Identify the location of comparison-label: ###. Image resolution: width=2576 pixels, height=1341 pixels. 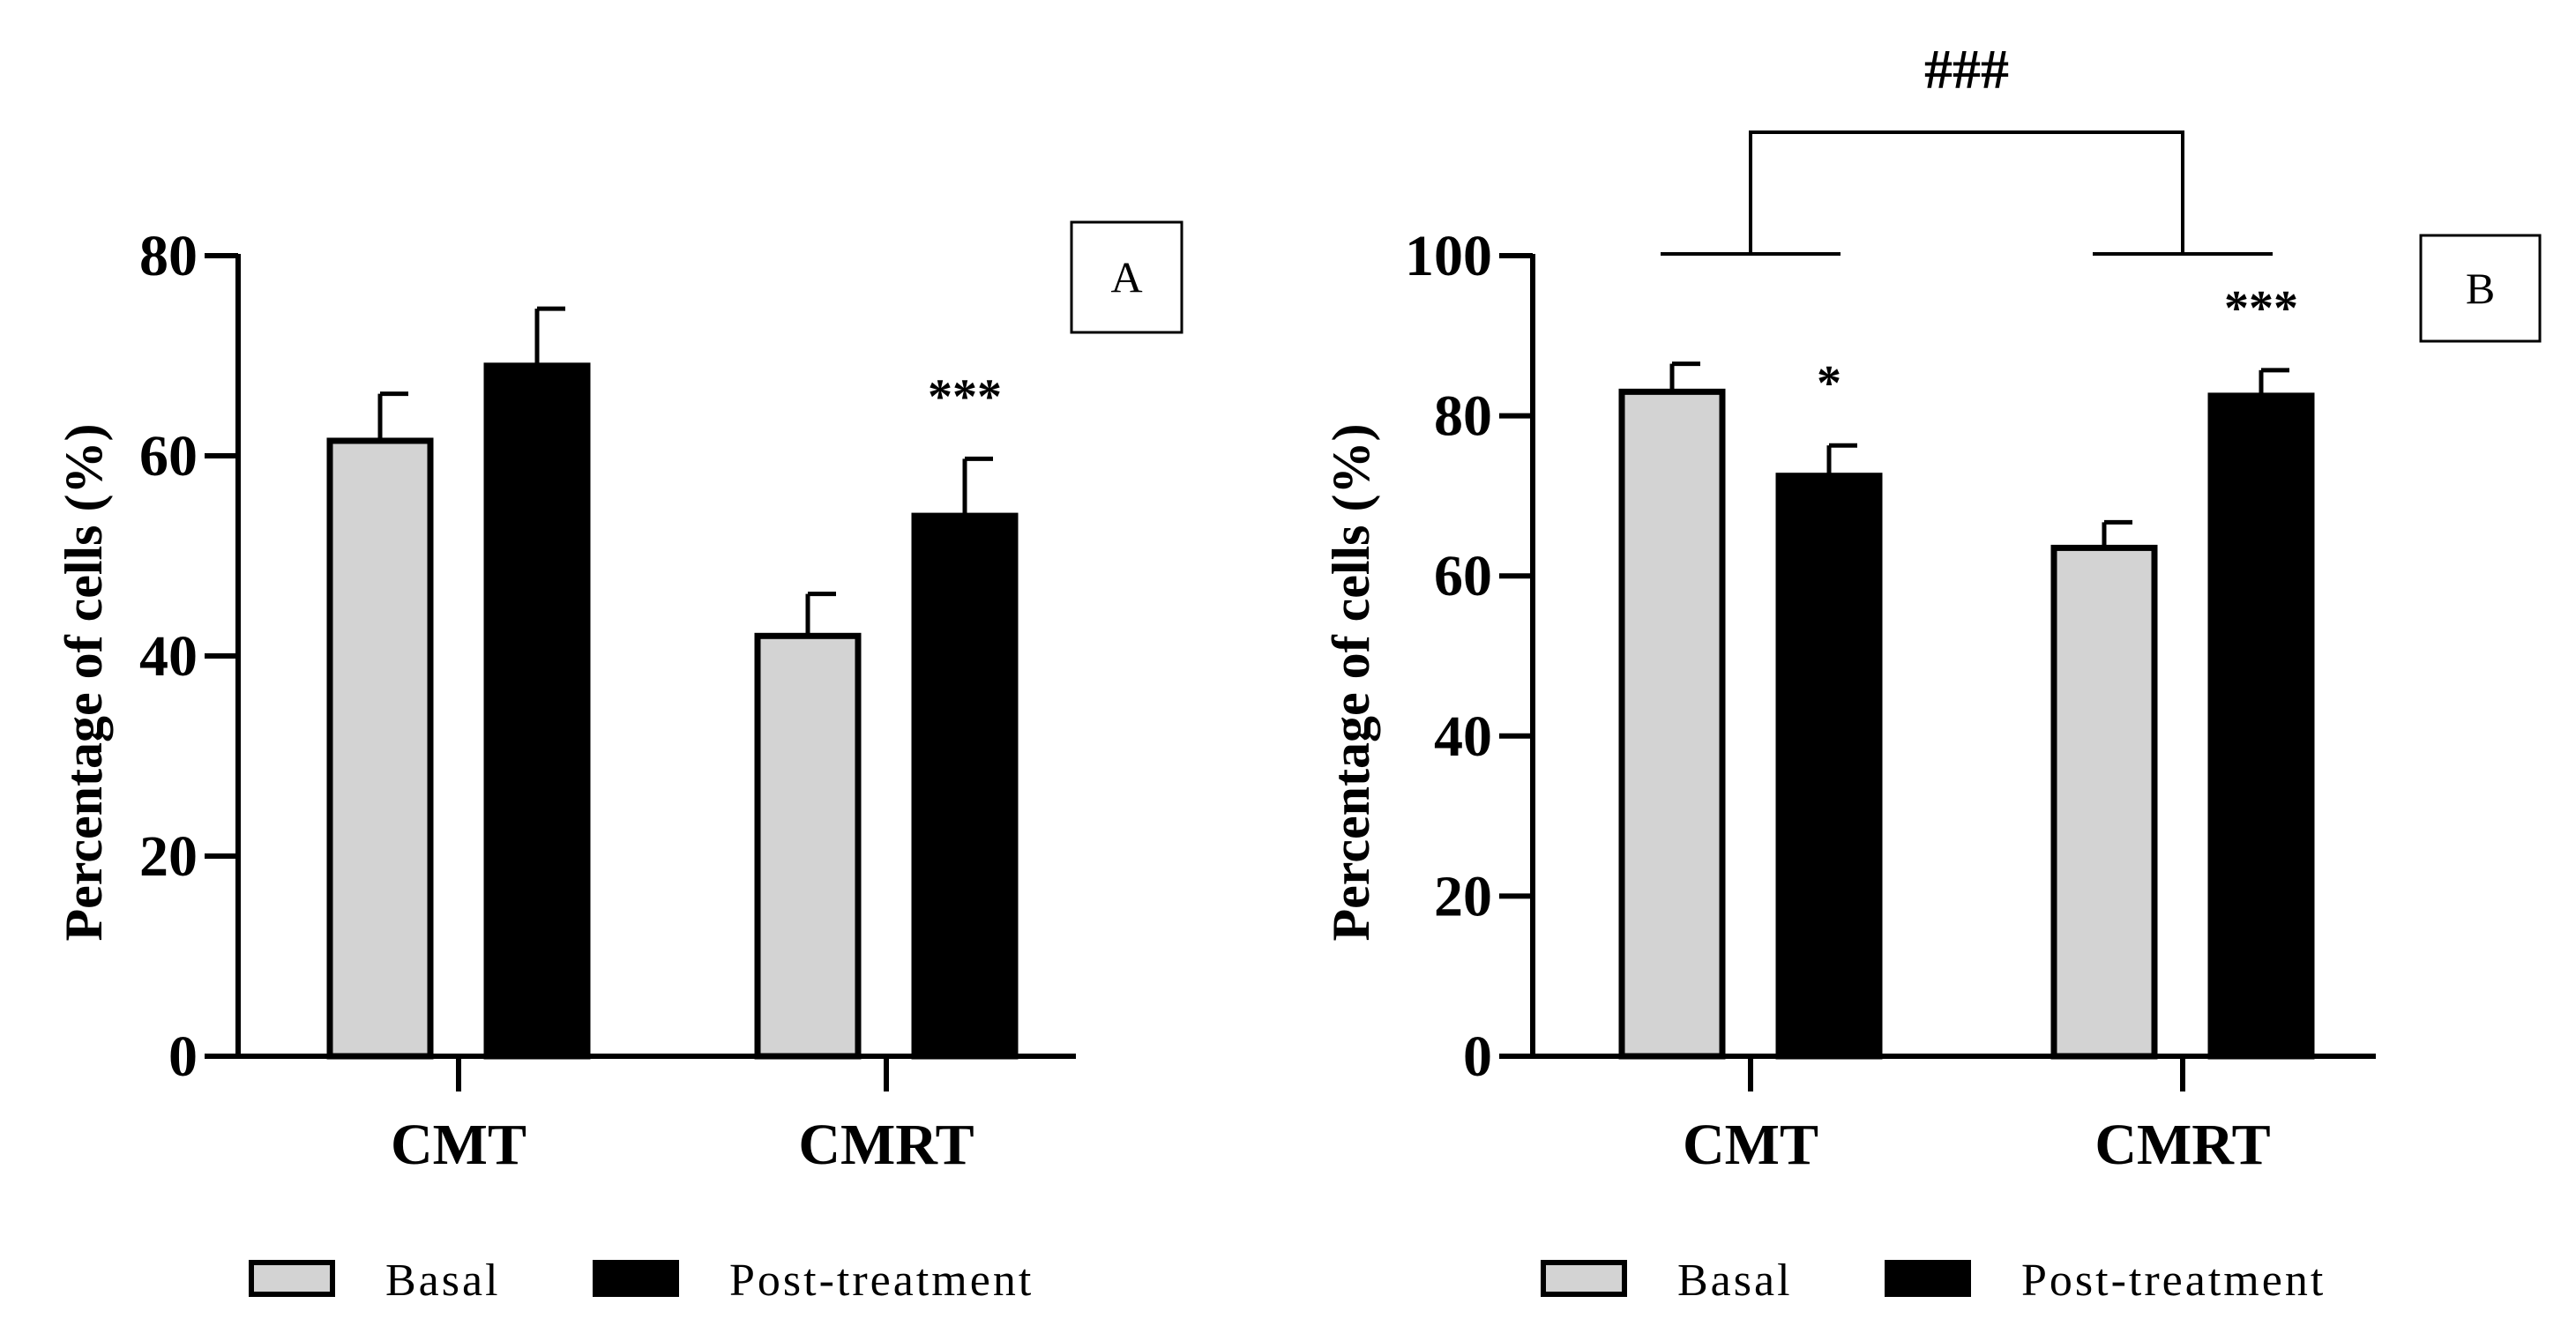
(1966, 69).